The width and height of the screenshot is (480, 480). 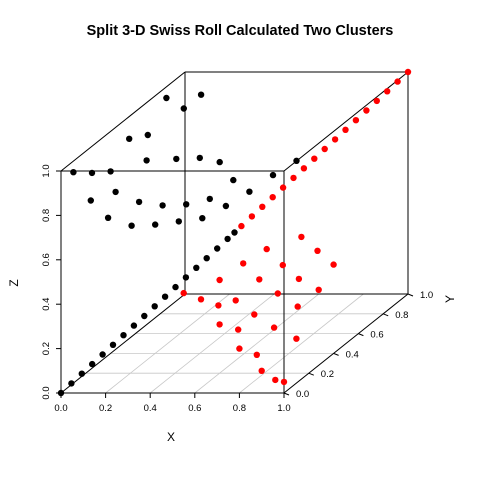 What do you see at coordinates (302, 394) in the screenshot?
I see `y-tick-label: 0.0` at bounding box center [302, 394].